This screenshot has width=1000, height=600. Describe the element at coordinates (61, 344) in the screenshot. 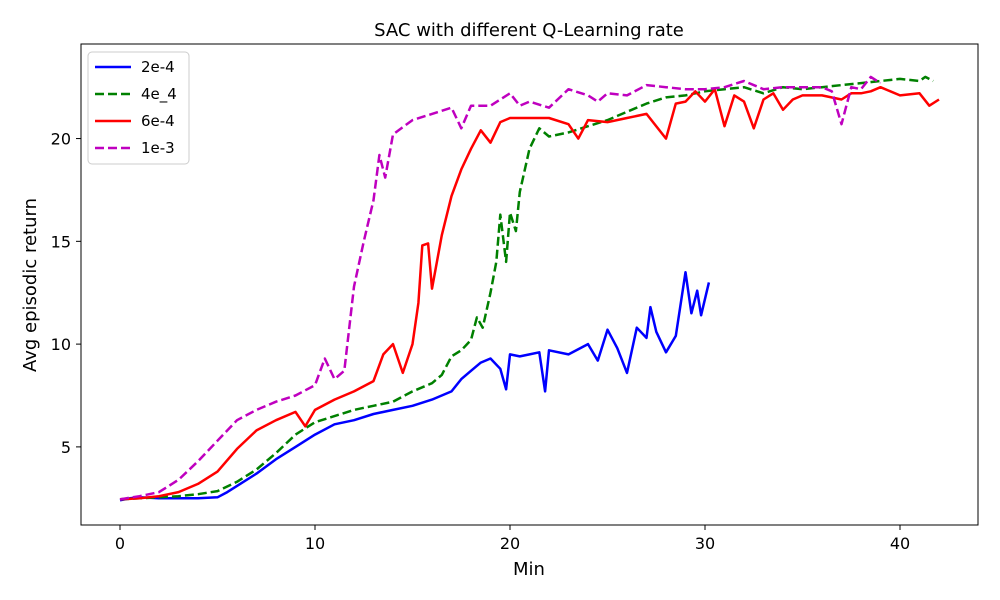

I see `y-tick-label: 10` at that location.